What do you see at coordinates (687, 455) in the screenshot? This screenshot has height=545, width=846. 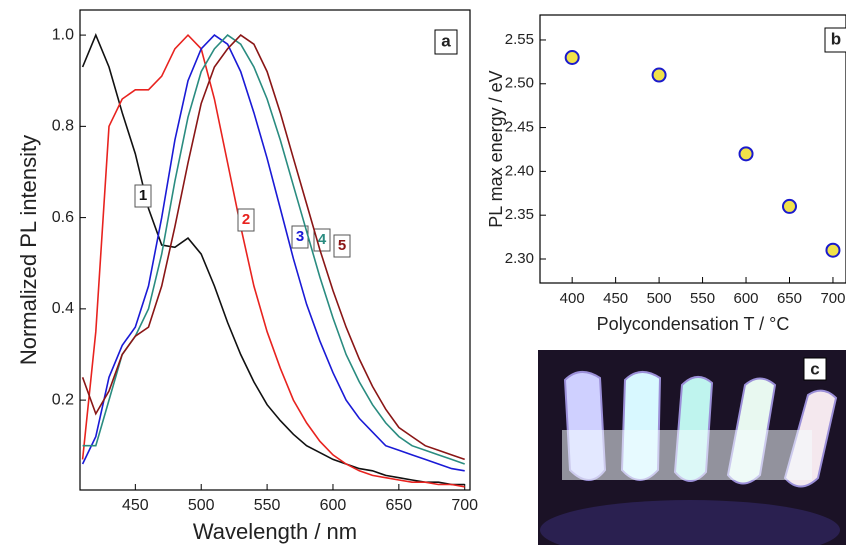 I see `powder-glow` at bounding box center [687, 455].